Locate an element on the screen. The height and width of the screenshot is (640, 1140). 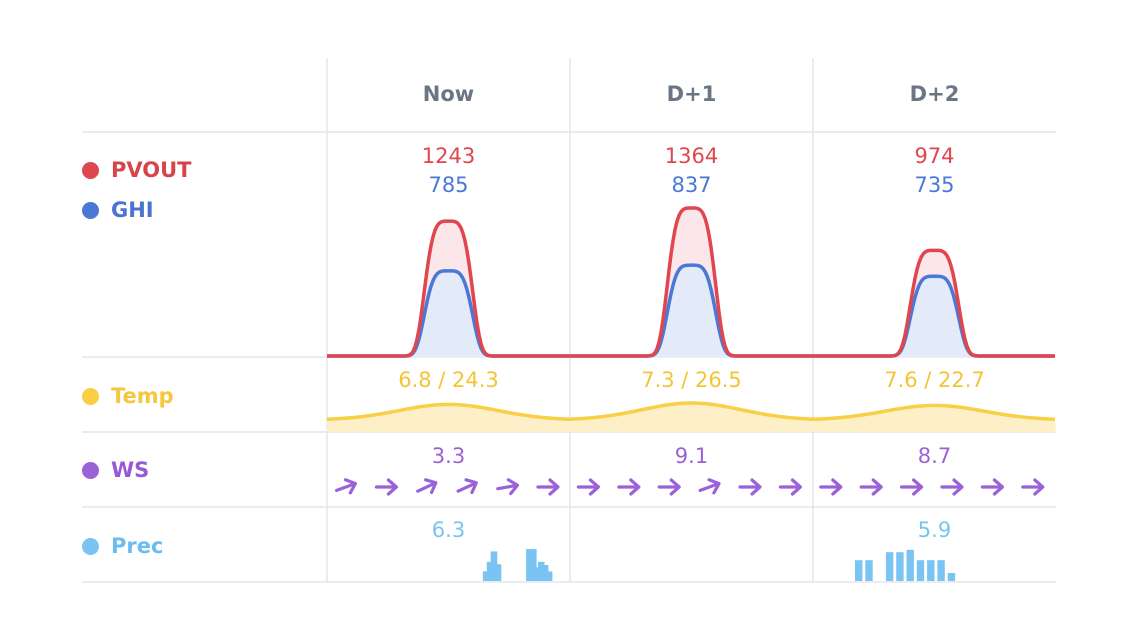
legend-temp: Temp is located at coordinates (128, 396).